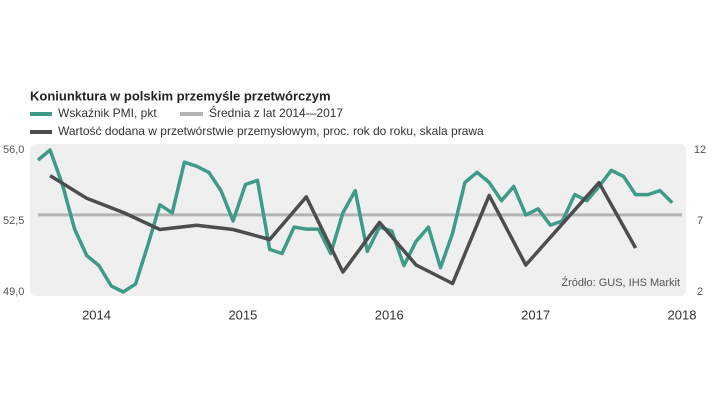 This screenshot has width=720, height=405. Describe the element at coordinates (620, 282) in the screenshot. I see `source: Źródło: GUS, IHS Markit` at that location.